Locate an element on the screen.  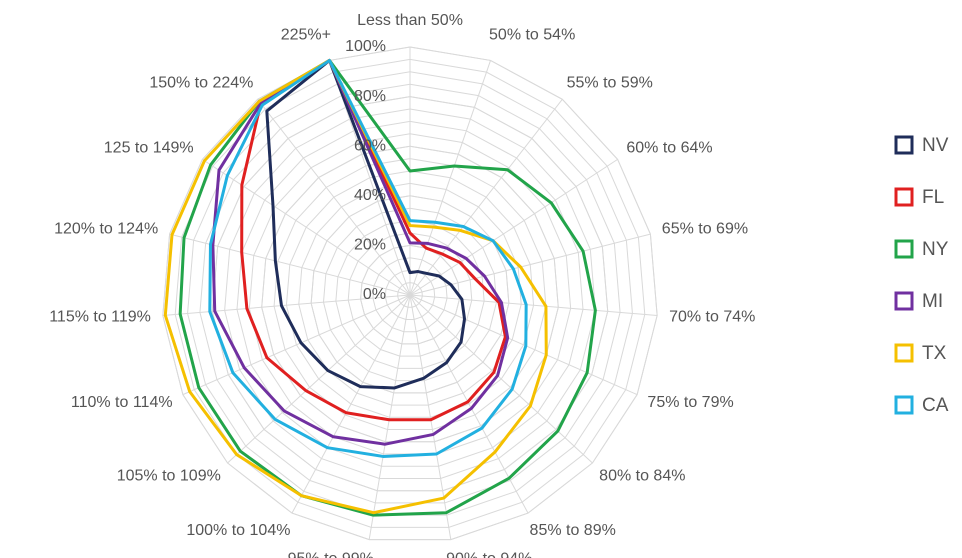
category-label: 50% to 54% is located at coordinates (532, 35).